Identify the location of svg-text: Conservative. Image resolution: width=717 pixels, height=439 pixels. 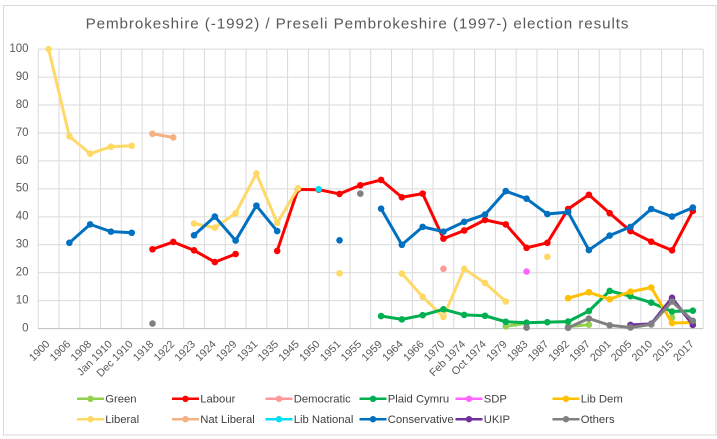
(421, 420).